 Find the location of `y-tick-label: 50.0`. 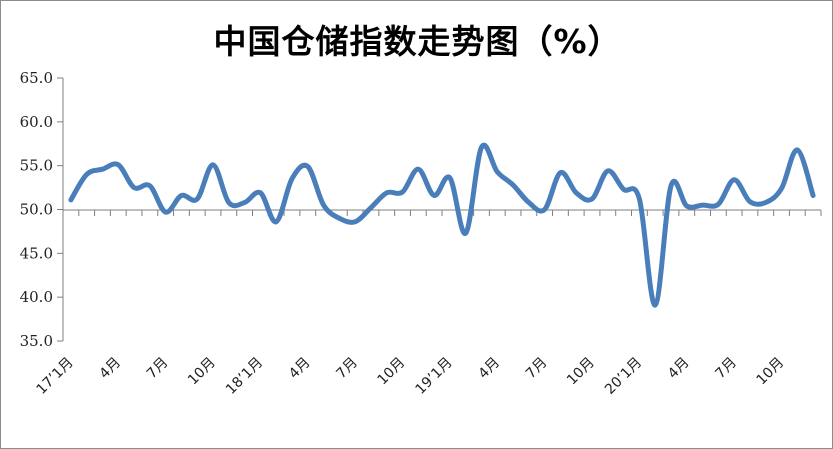

y-tick-label: 50.0 is located at coordinates (36, 210).